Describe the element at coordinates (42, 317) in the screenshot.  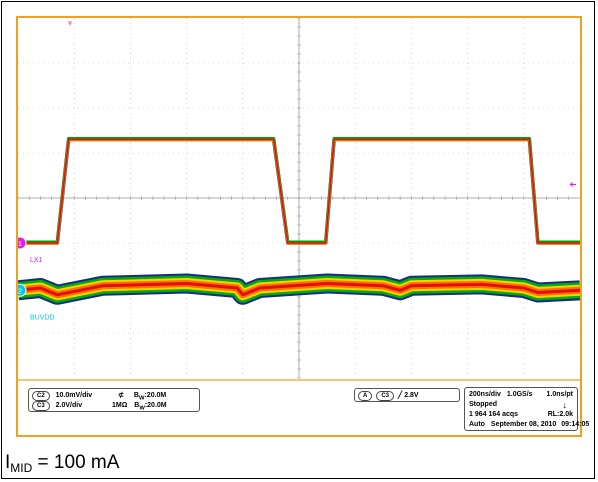
I see `channel-2-label: BUVDD` at that location.